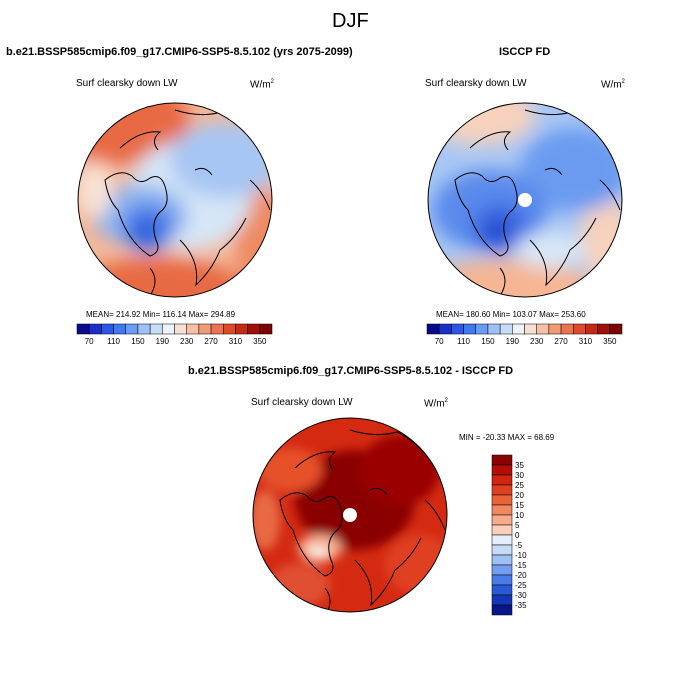 This screenshot has height=700, width=700. I want to click on left-variable-label: Surf clearsky down LW, so click(127, 83).